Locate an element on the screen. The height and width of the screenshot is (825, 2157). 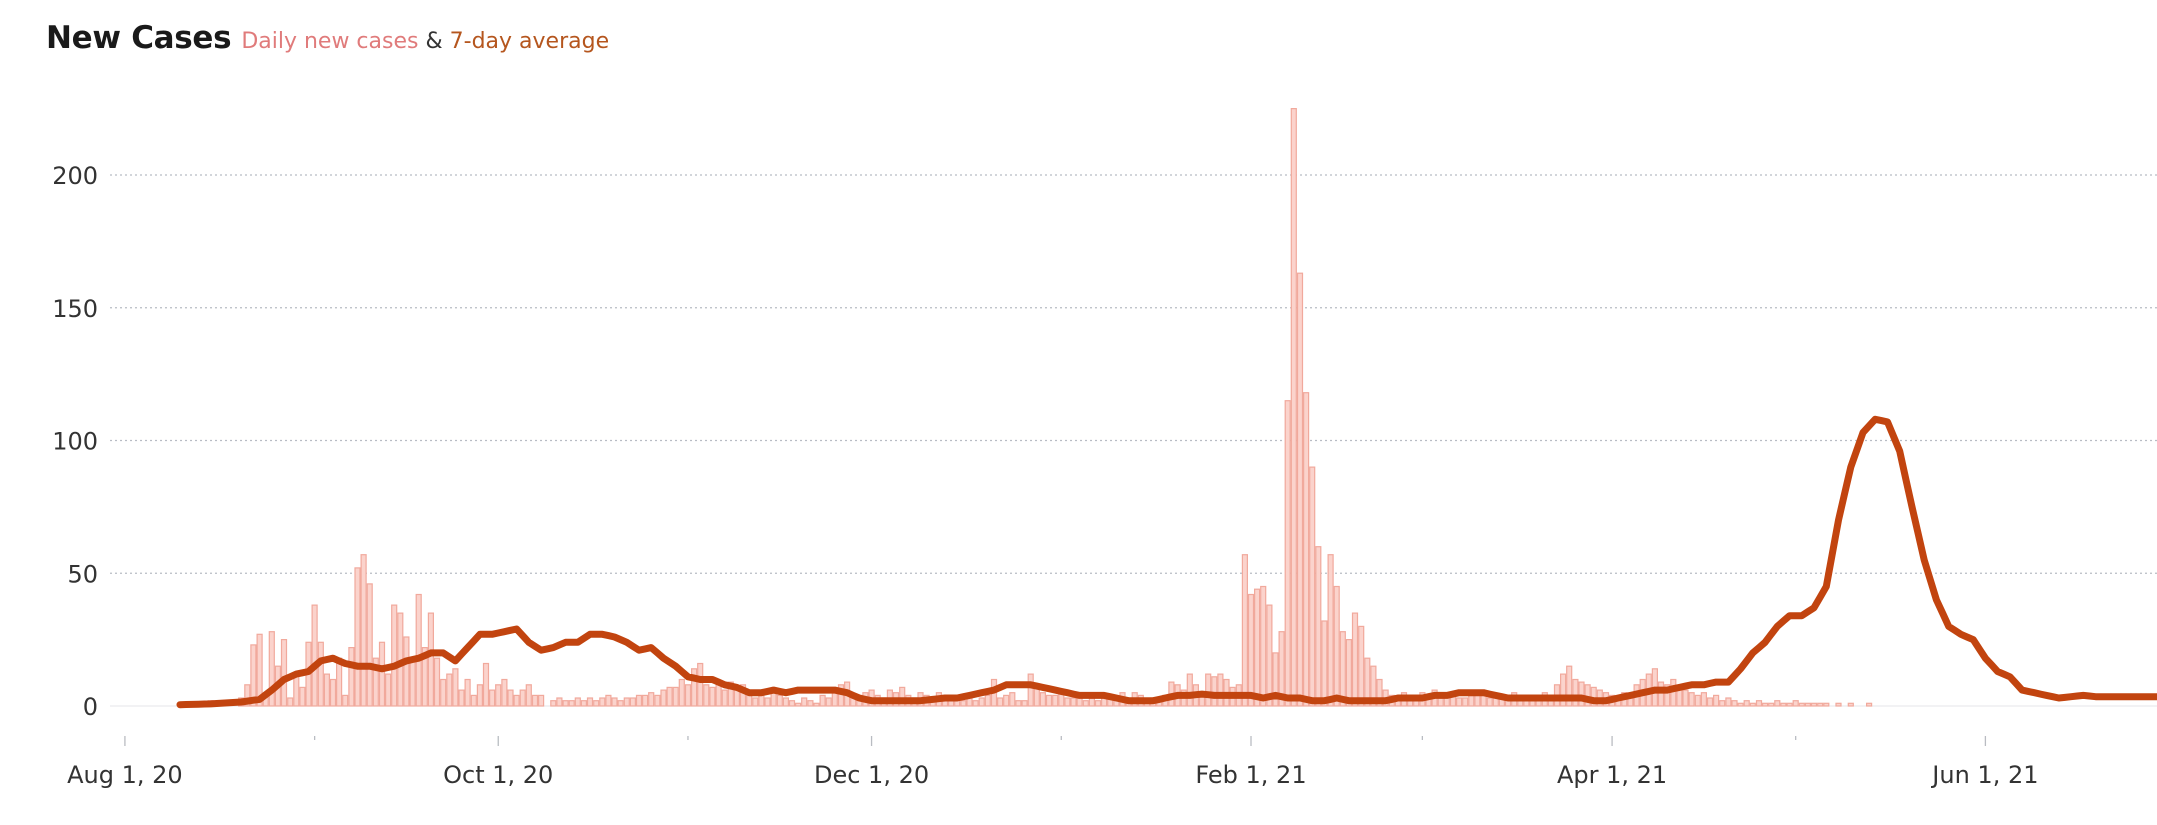
y-tick-label: 50 is located at coordinates (82, 574).